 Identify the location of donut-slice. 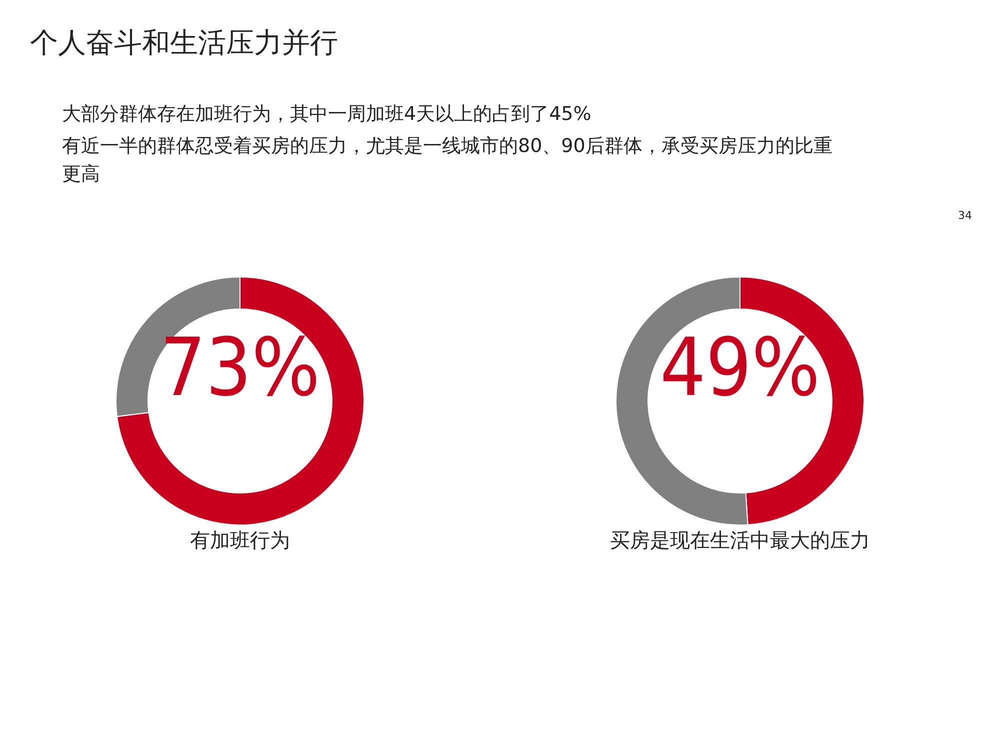
(240, 401).